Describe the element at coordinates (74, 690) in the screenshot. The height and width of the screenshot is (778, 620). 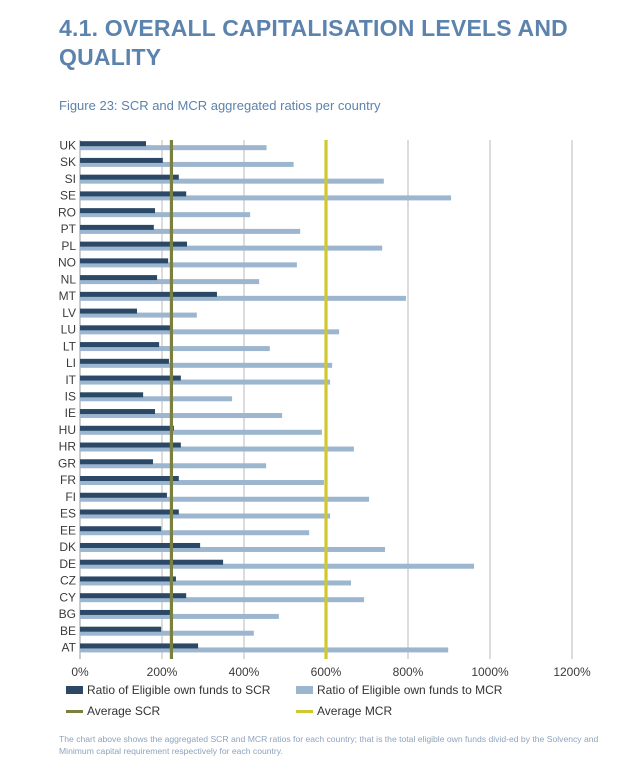
I see `legend-swatch-scr` at that location.